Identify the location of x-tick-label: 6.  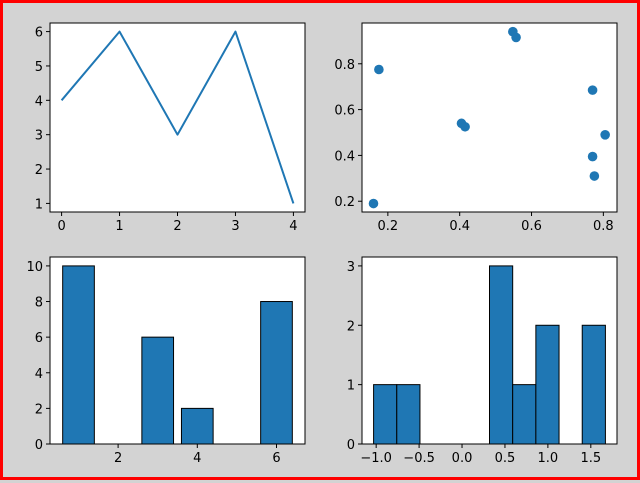
(276, 458).